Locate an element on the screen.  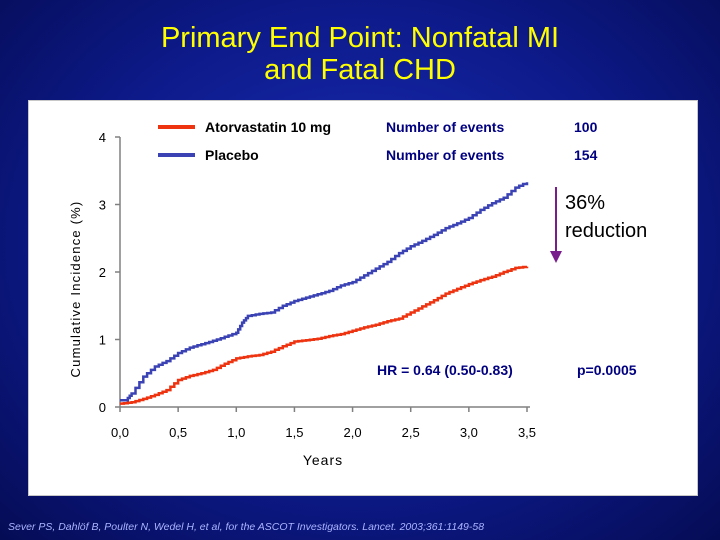
events-label-placebo: Number of events is located at coordinates (445, 155).